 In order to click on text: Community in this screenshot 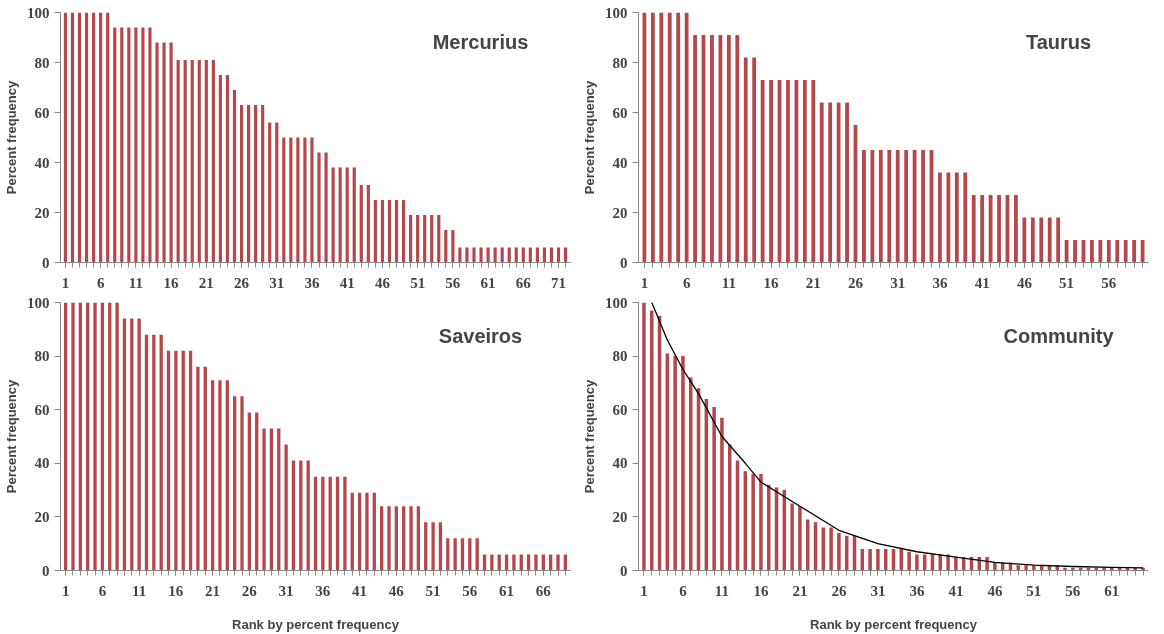, I will do `click(1059, 335)`.